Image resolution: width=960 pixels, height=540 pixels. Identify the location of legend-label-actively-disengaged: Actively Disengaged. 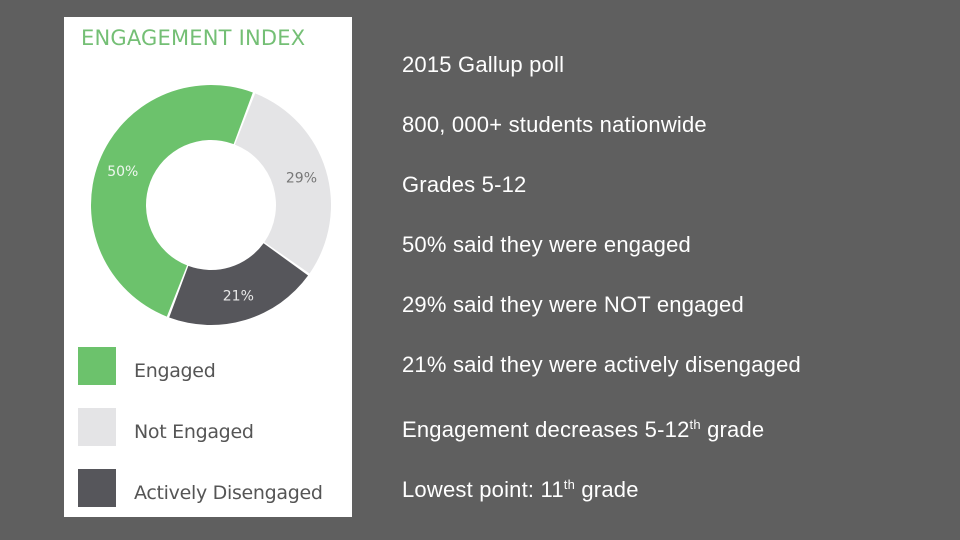
(228, 493).